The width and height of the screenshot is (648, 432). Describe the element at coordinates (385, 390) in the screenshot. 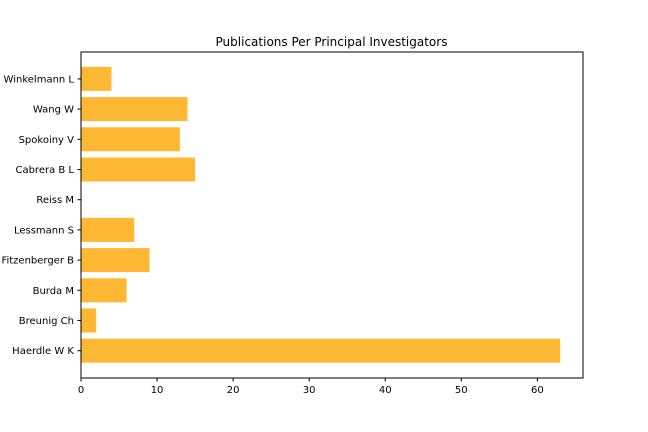

I see `x-tick-label: 40` at that location.